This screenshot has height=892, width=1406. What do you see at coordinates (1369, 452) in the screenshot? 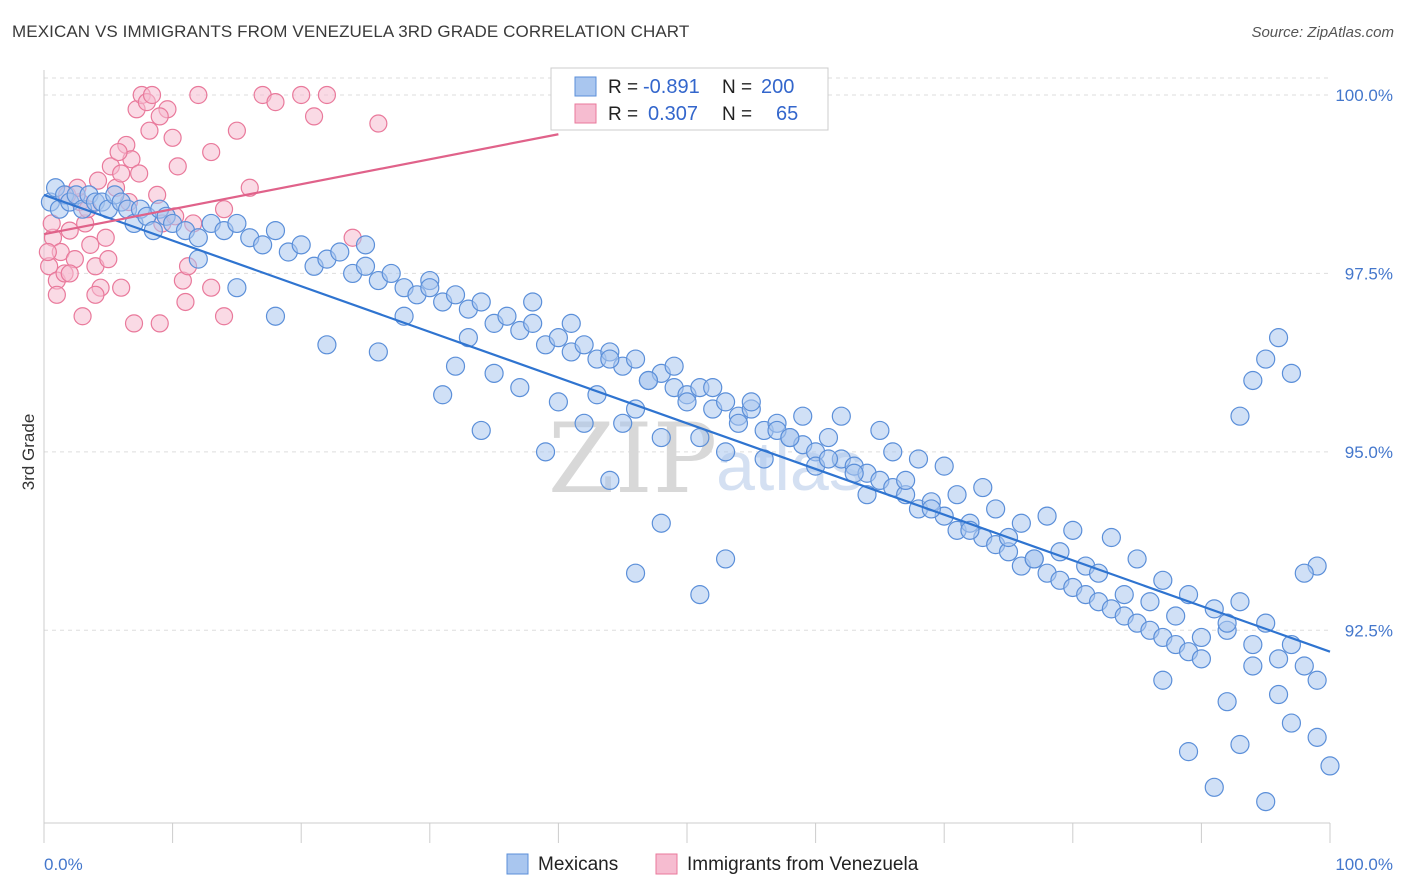
I see `y-tick-label-1: 95.0%` at bounding box center [1369, 452].